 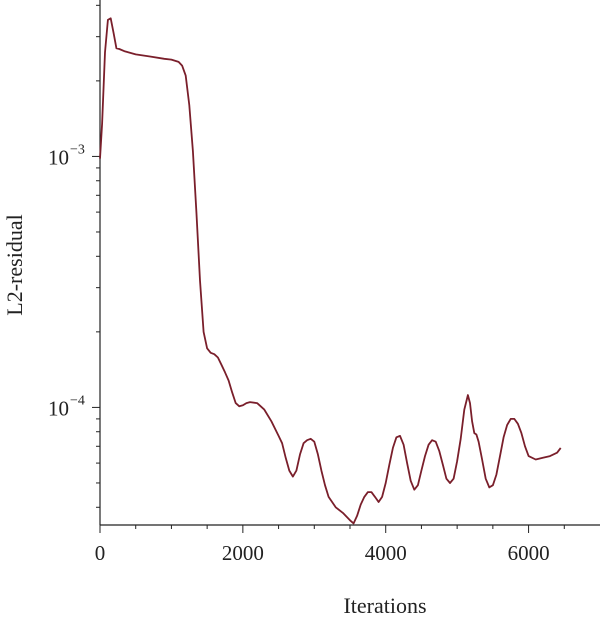 What do you see at coordinates (243, 553) in the screenshot?
I see `x-tick-label: 2000` at bounding box center [243, 553].